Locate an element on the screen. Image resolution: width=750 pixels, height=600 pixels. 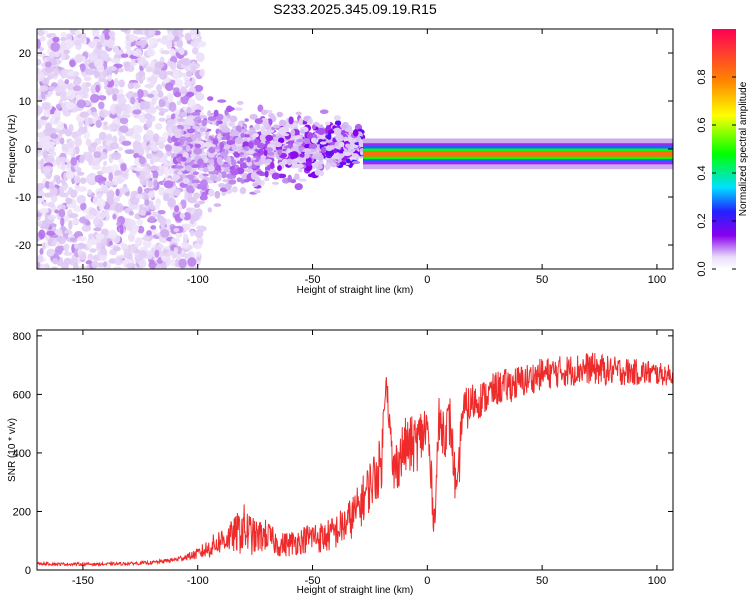
spectrogram-x-tick-label: -150 is located at coordinates (83, 280).